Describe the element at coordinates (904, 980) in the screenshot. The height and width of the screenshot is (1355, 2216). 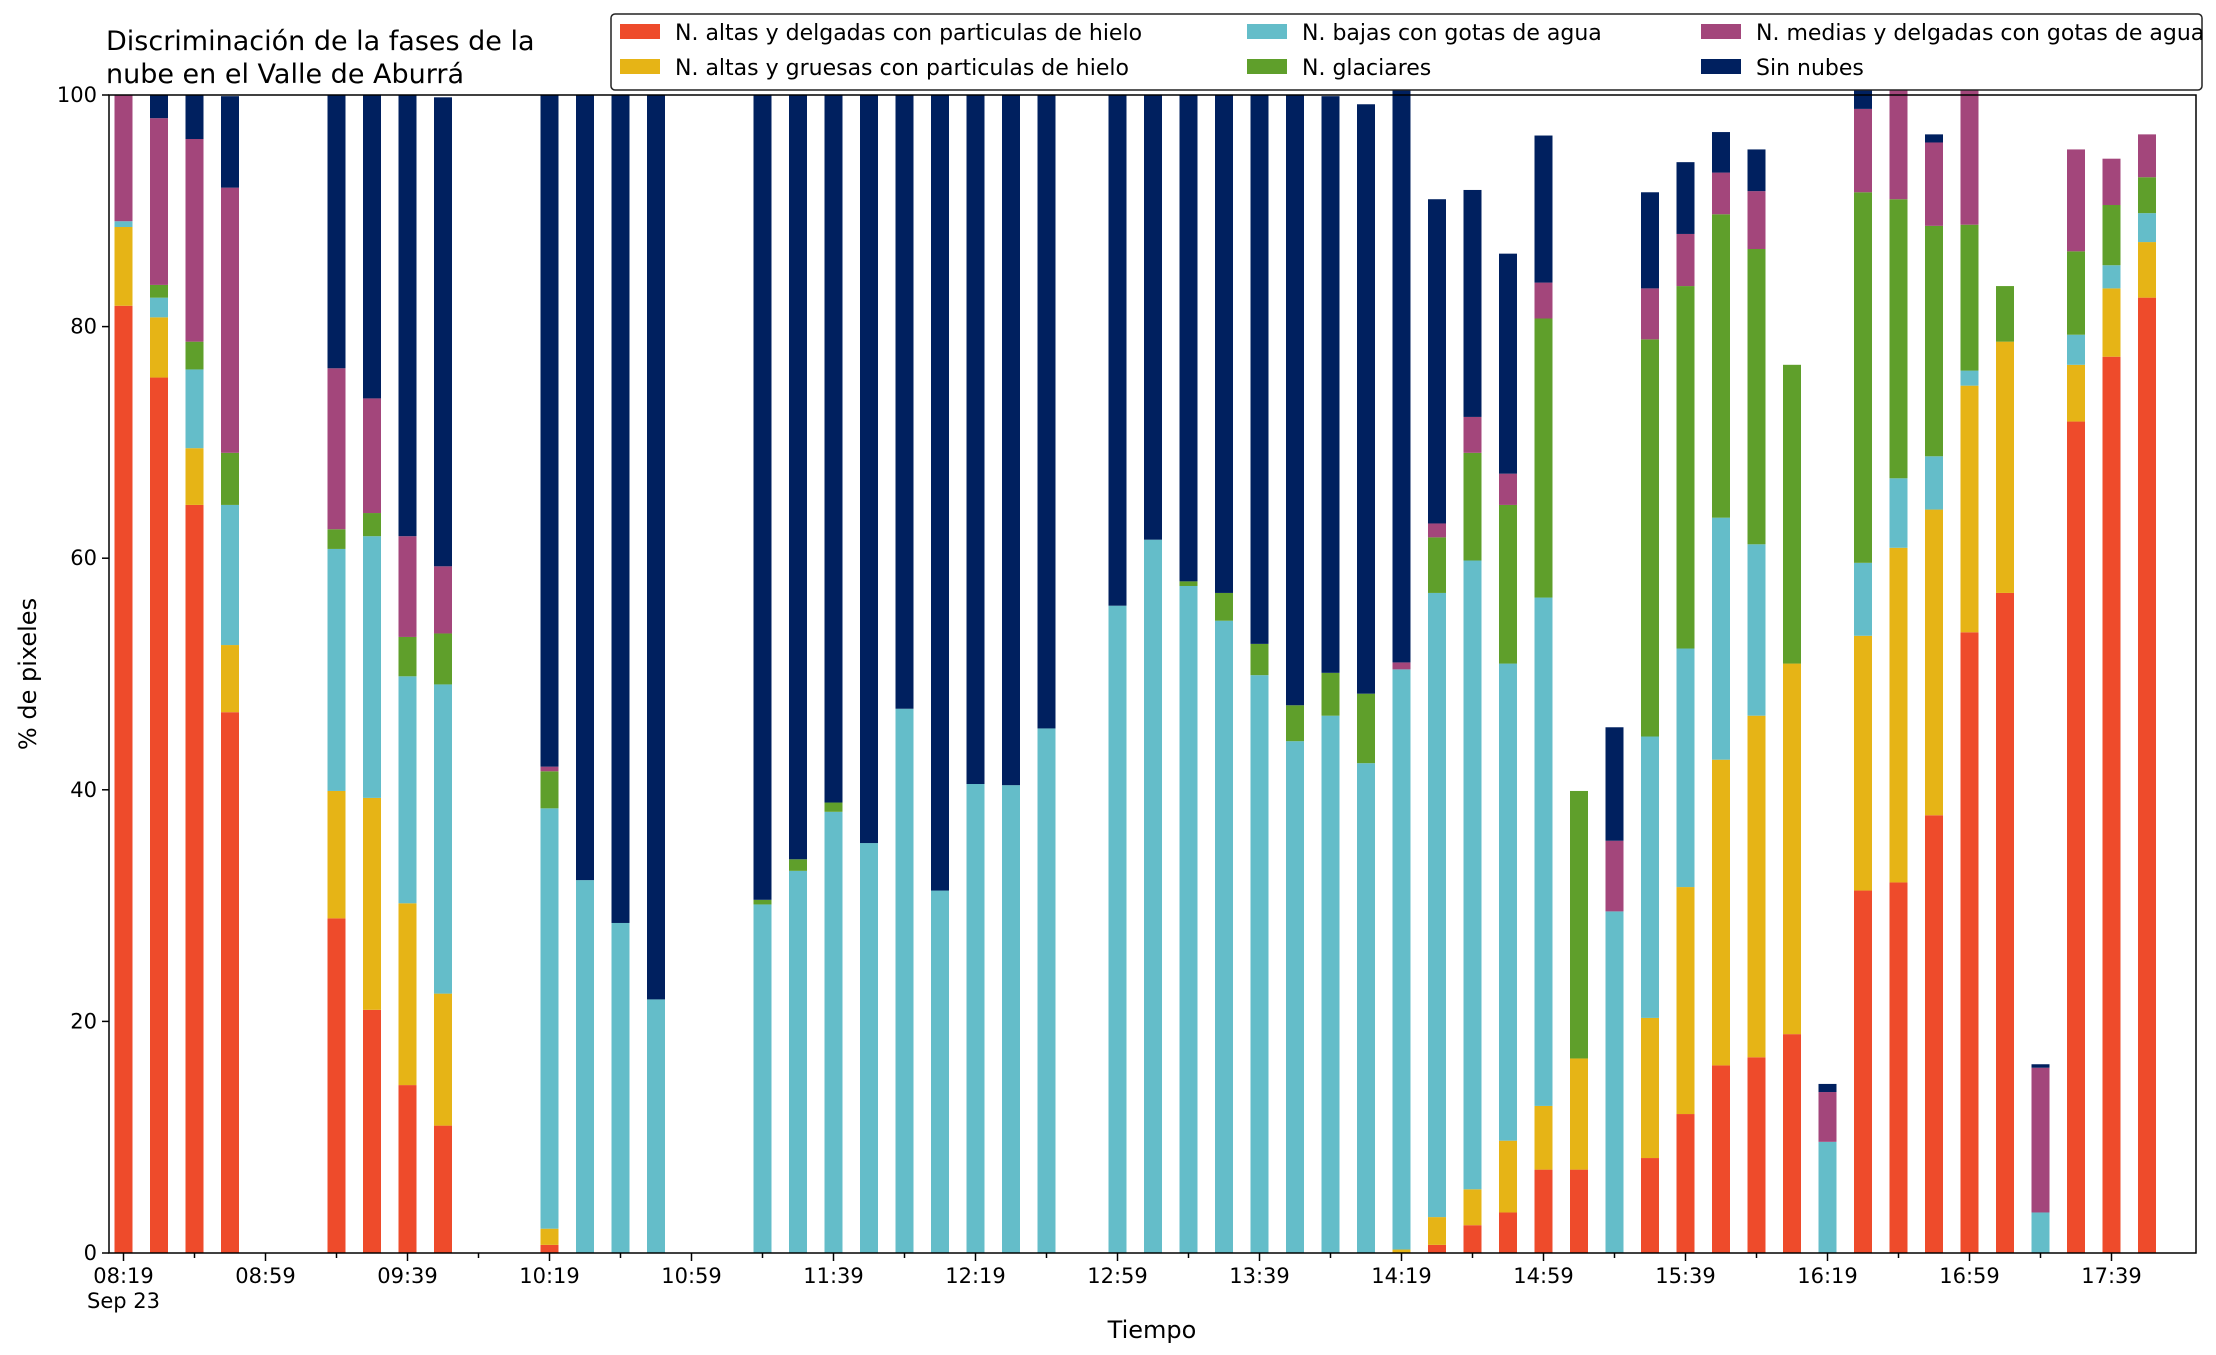
I see `bar-segment-1159-s2` at that location.